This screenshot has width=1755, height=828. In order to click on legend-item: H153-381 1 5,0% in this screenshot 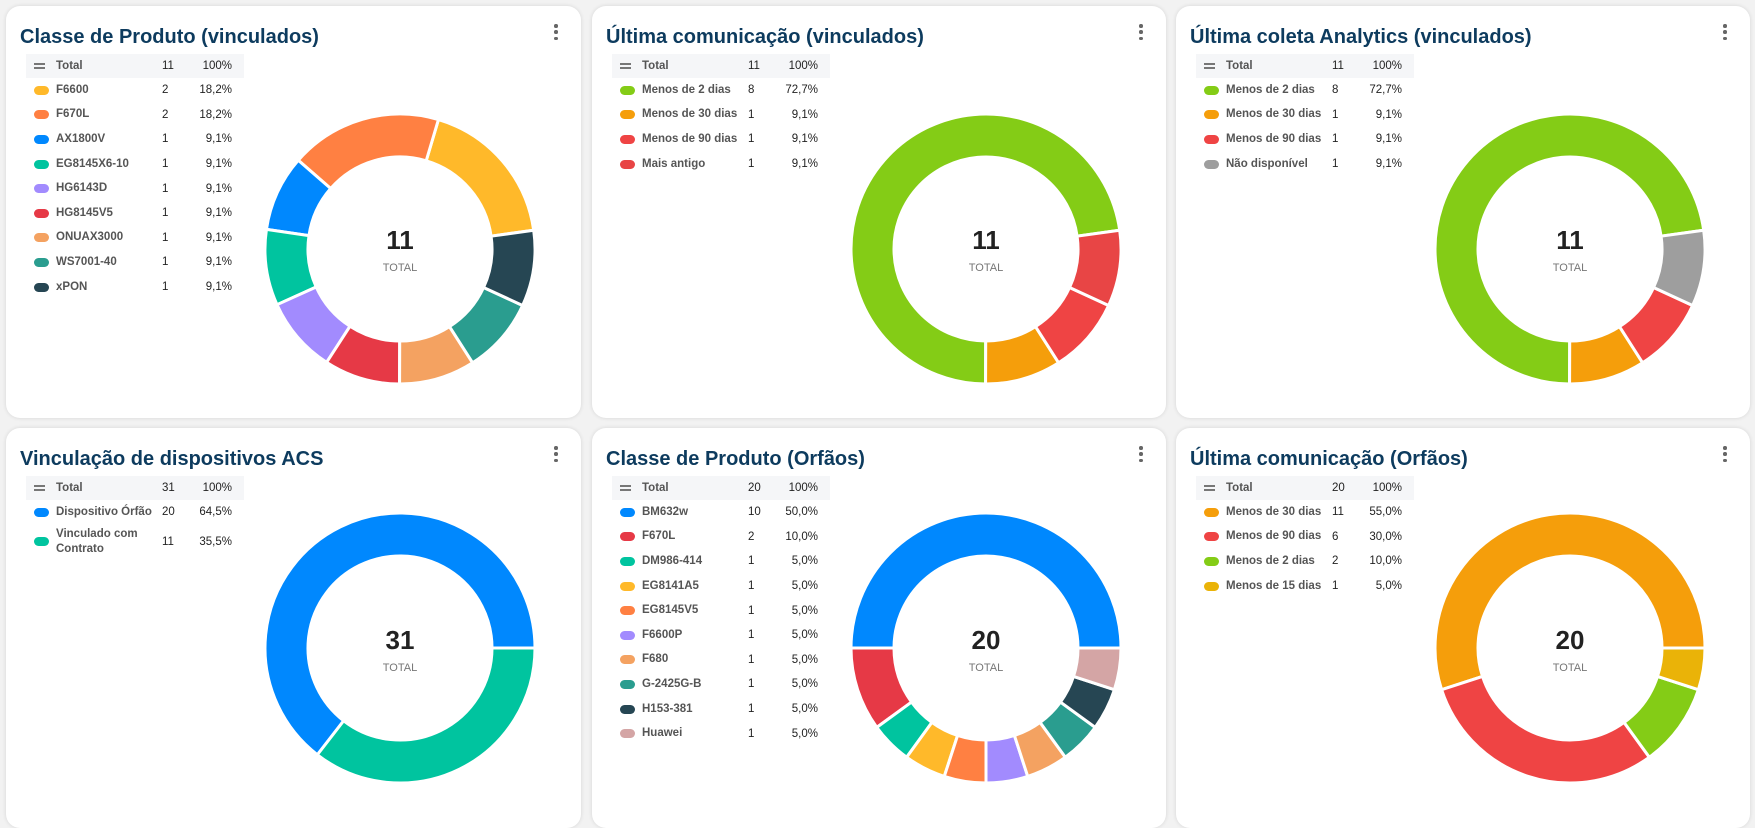, I will do `click(721, 709)`.